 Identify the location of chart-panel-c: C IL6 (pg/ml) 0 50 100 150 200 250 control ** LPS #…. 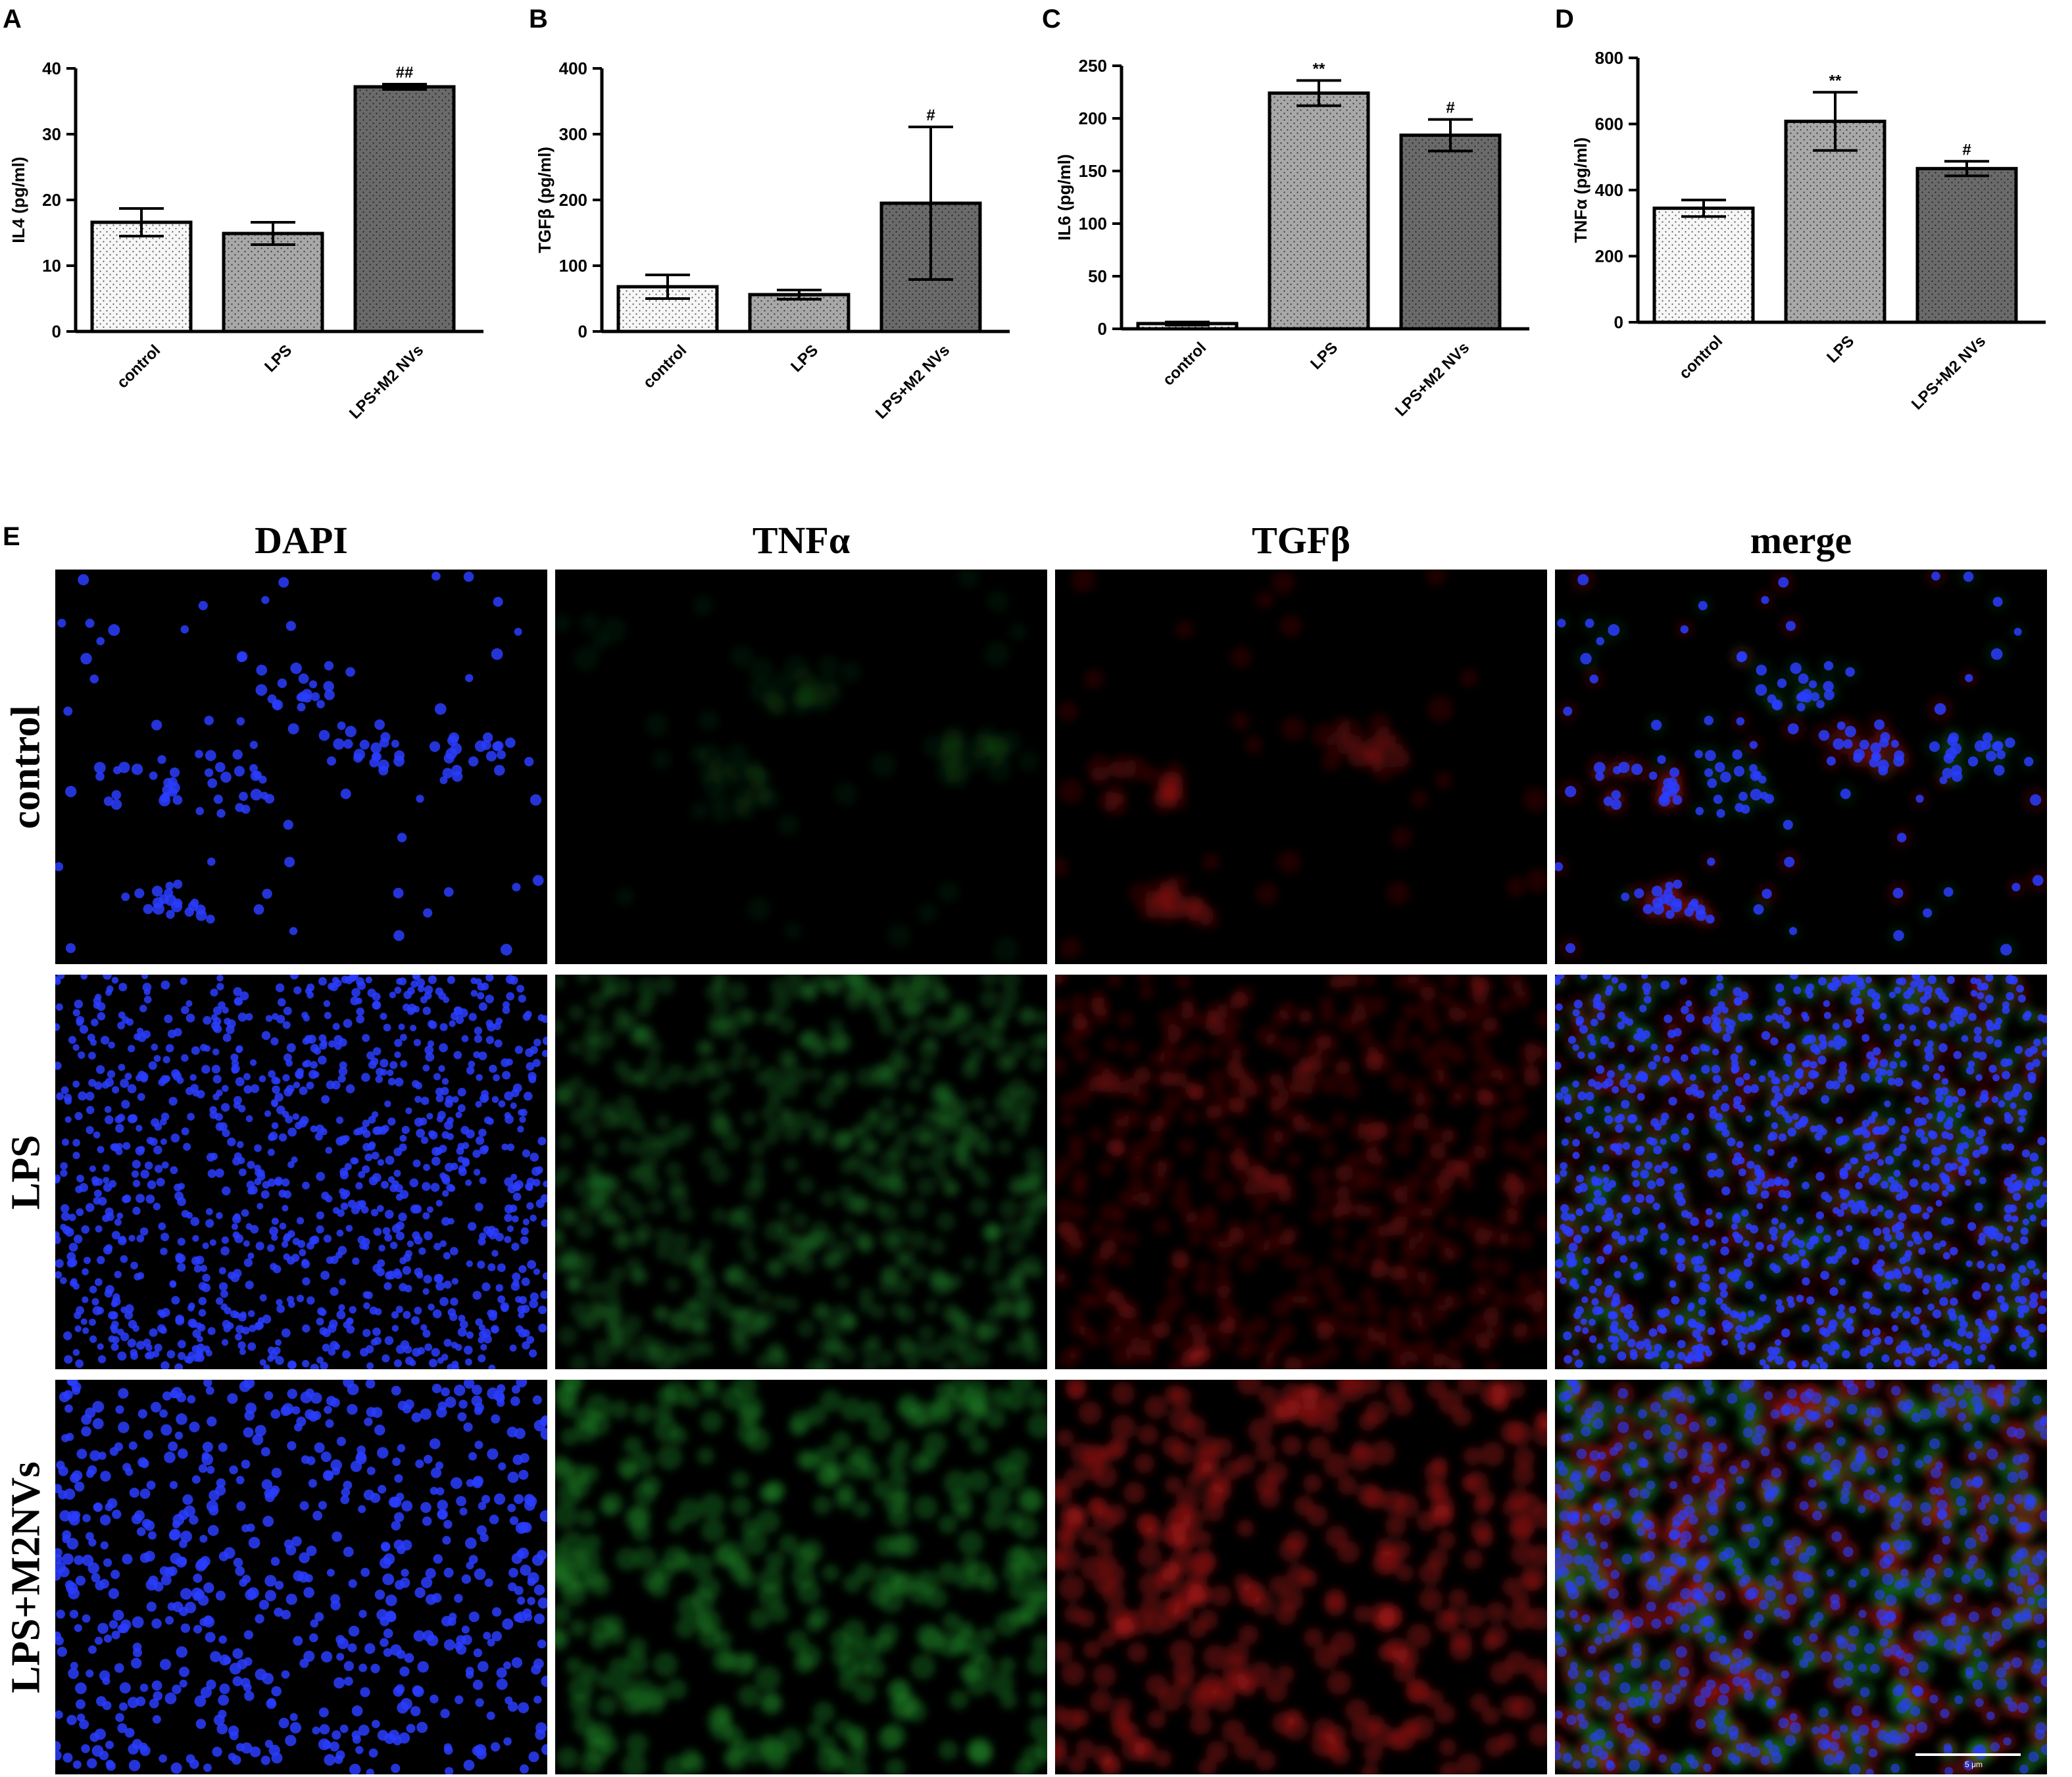
(1285, 212).